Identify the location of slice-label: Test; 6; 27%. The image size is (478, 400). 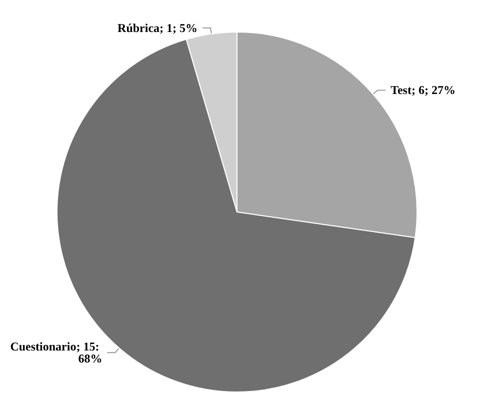
(423, 90).